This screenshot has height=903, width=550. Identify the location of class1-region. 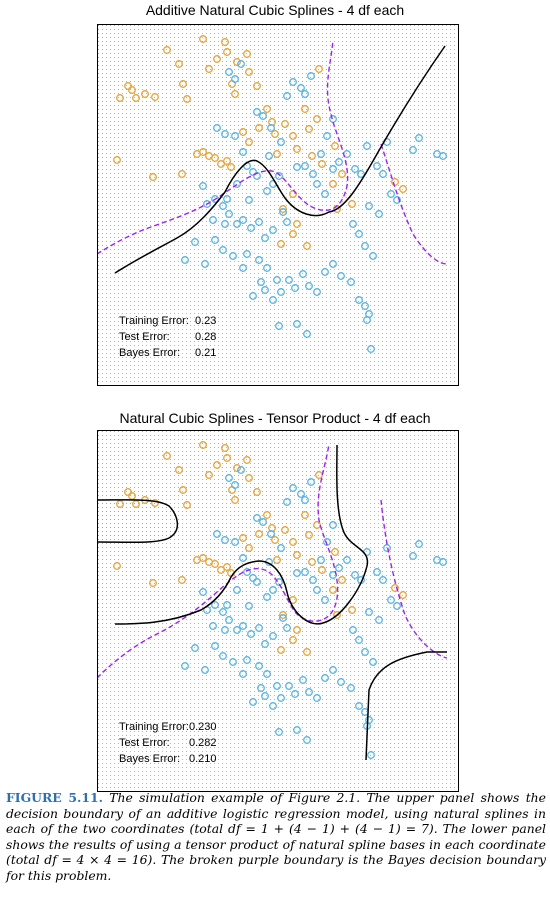
(137, 521).